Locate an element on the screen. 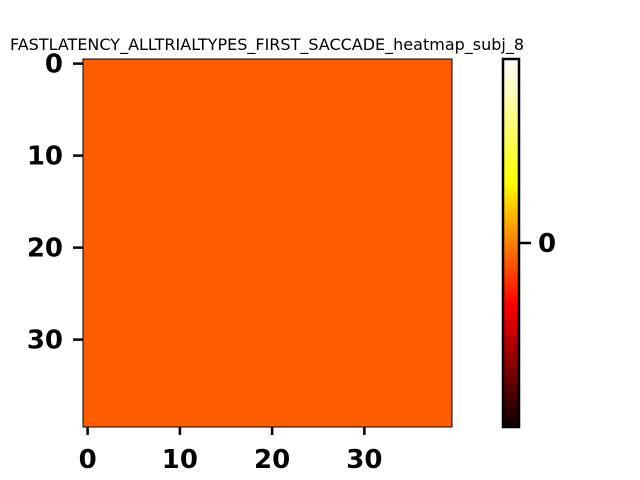 Image resolution: width=640 pixels, height=480 pixels. colorbar-gradient is located at coordinates (511, 243).